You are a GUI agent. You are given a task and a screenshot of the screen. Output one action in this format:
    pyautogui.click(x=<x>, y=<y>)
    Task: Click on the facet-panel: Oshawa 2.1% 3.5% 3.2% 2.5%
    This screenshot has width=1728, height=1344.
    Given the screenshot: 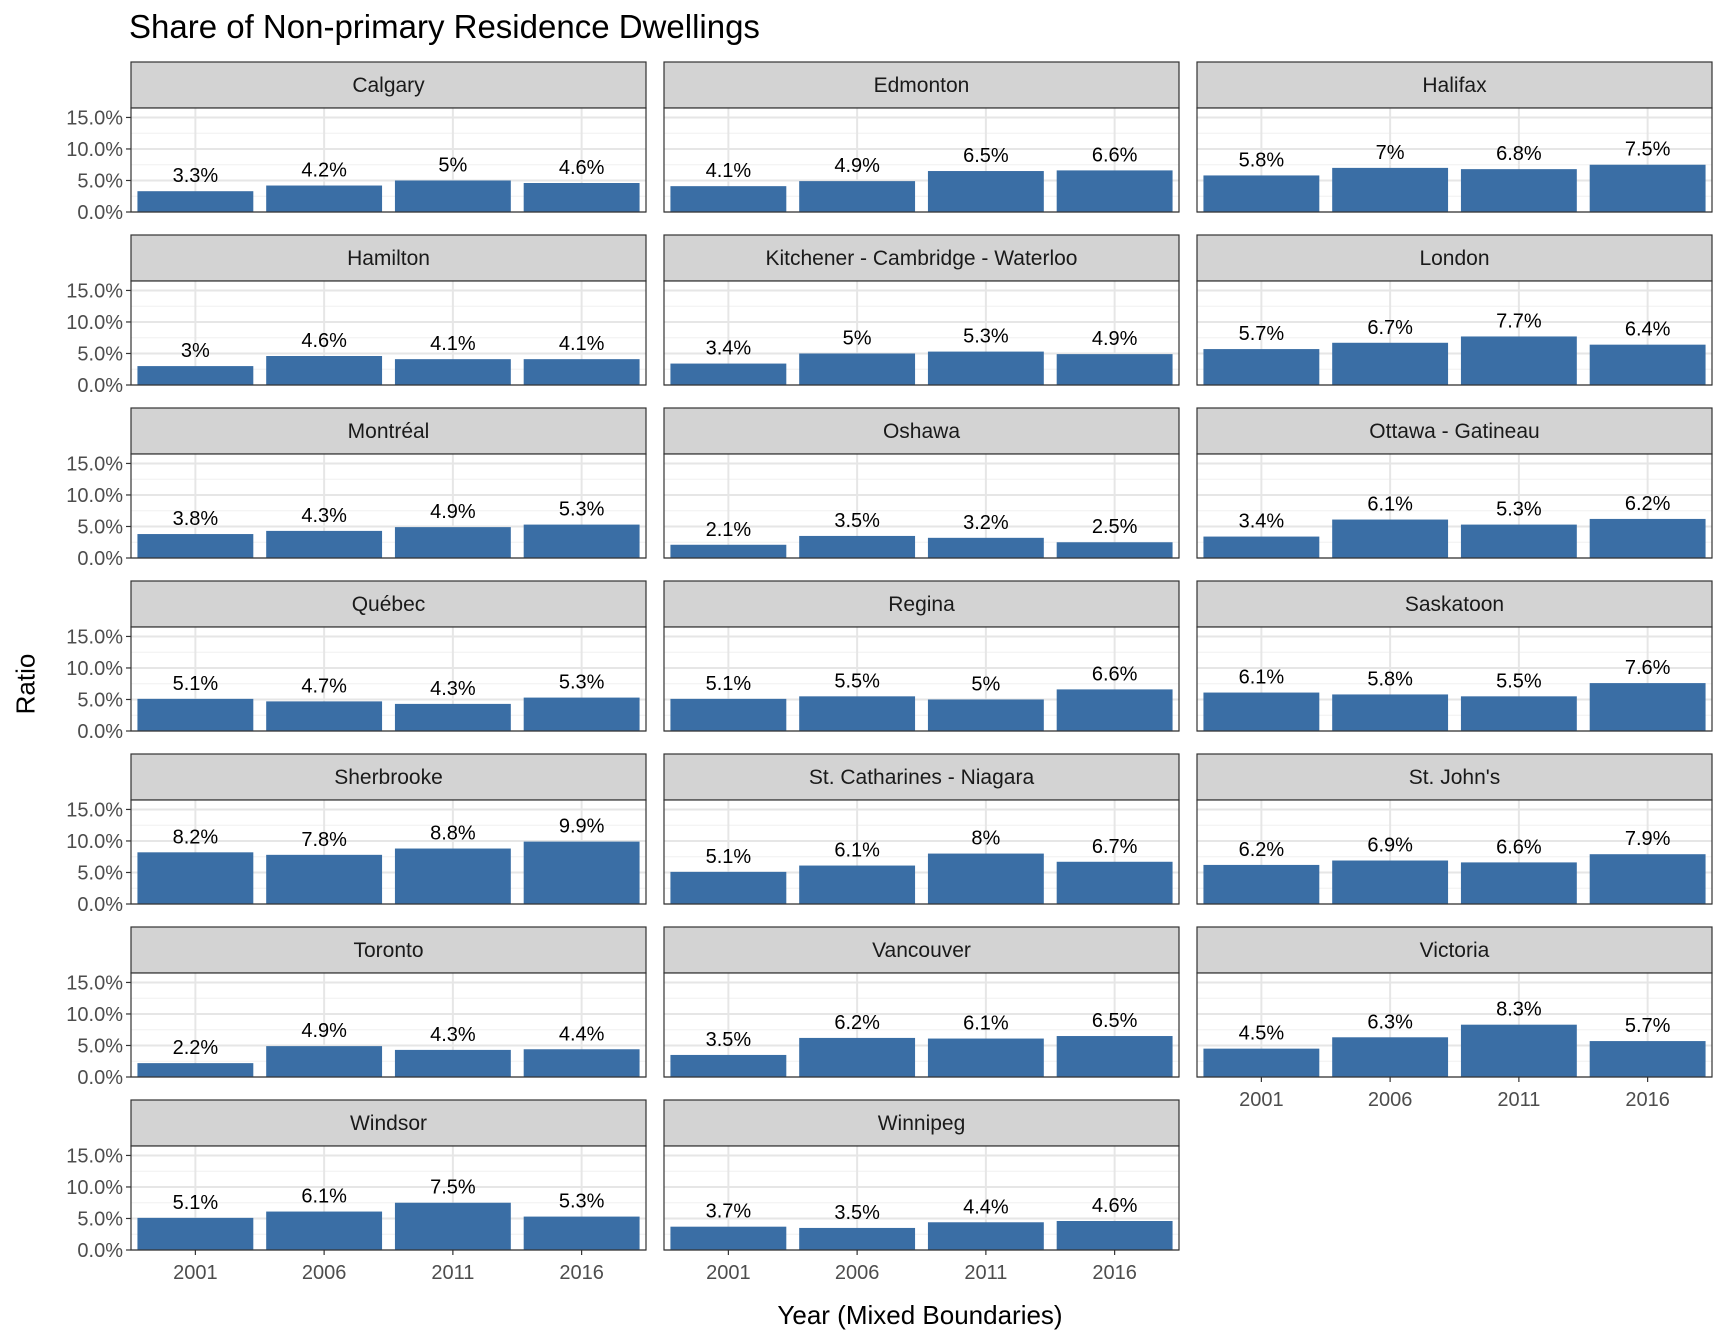 What is the action you would take?
    pyautogui.click(x=921, y=483)
    